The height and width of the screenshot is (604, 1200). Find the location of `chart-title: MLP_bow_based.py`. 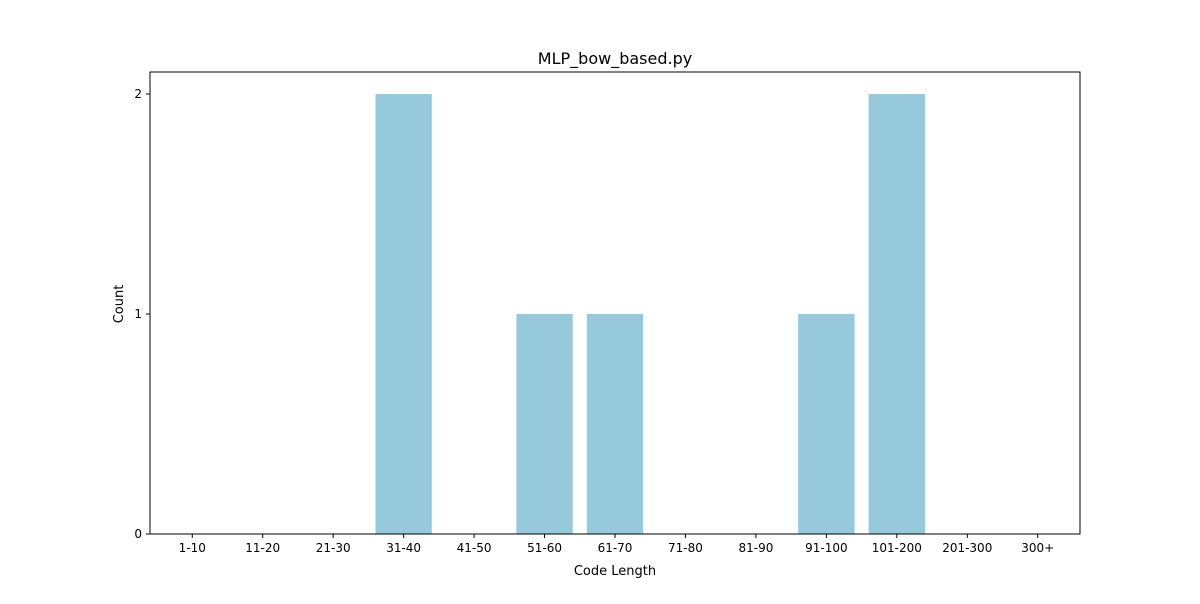

chart-title: MLP_bow_based.py is located at coordinates (615, 59).